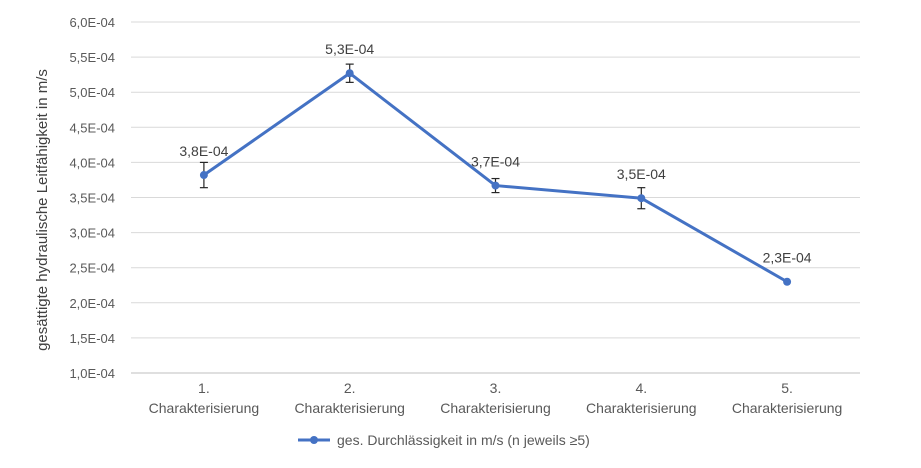 The height and width of the screenshot is (468, 921). Describe the element at coordinates (204, 388) in the screenshot. I see `x-category-label: 1.` at that location.